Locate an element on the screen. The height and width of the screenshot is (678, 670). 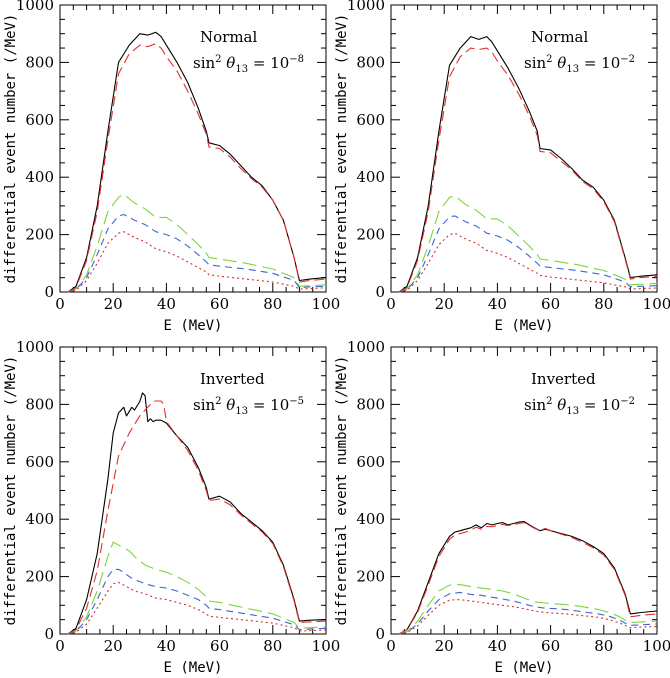
mixing-angle-label: sin2 θ13 = 10−5 is located at coordinates (248, 406).